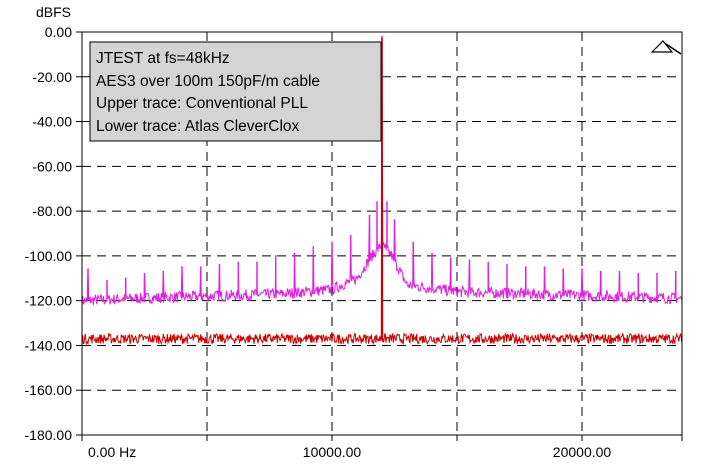  Describe the element at coordinates (666, 47) in the screenshot. I see `cursor-marker-icon` at that location.